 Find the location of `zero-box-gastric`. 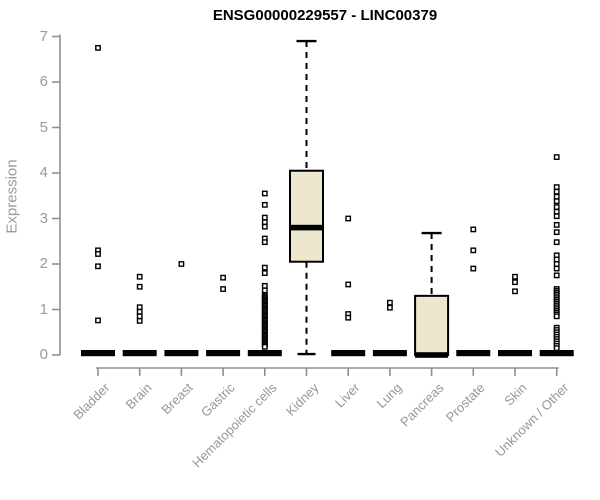

zero-box-gastric is located at coordinates (223, 353).